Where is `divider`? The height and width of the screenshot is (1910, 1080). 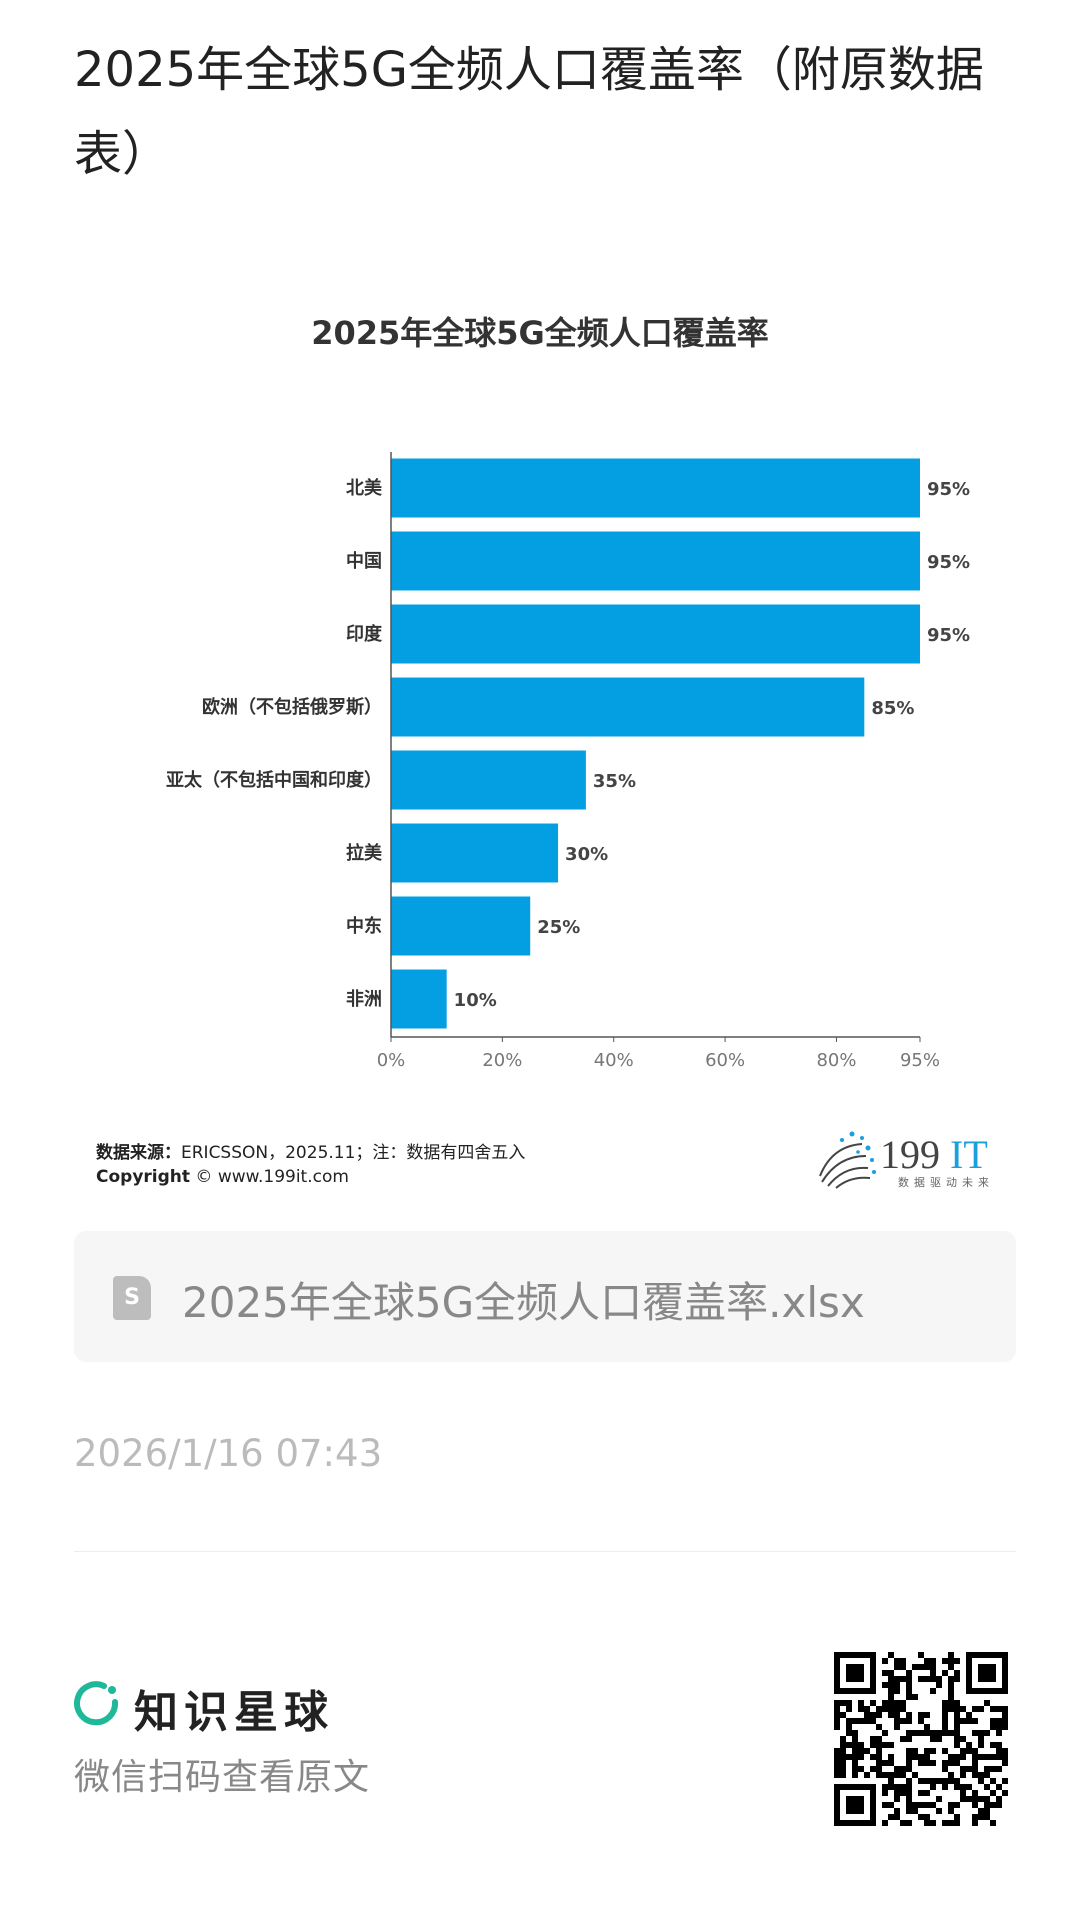 divider is located at coordinates (545, 1551).